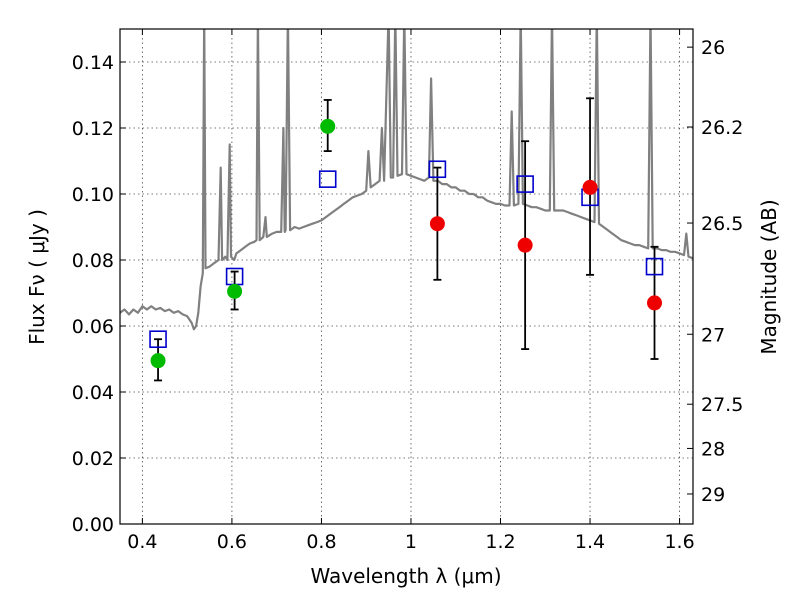 This screenshot has width=800, height=600. I want to click on x-tick-label: 1, so click(411, 542).